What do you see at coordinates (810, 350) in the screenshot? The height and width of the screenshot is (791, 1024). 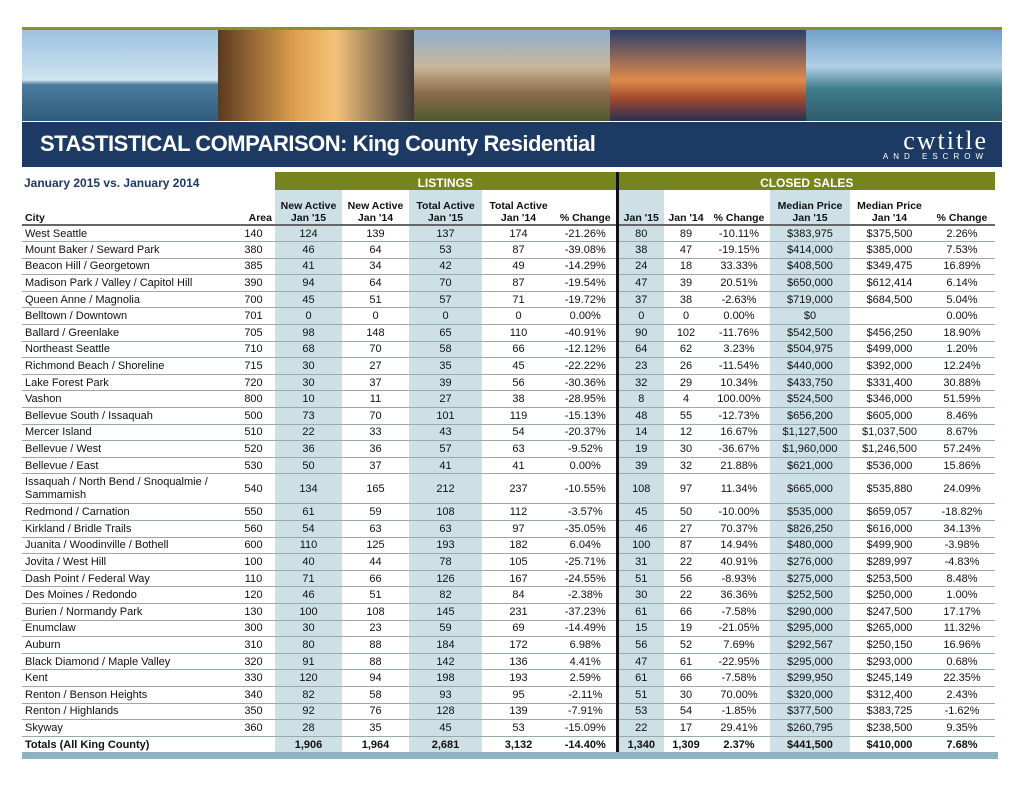 I see `value-cell: $504,975` at bounding box center [810, 350].